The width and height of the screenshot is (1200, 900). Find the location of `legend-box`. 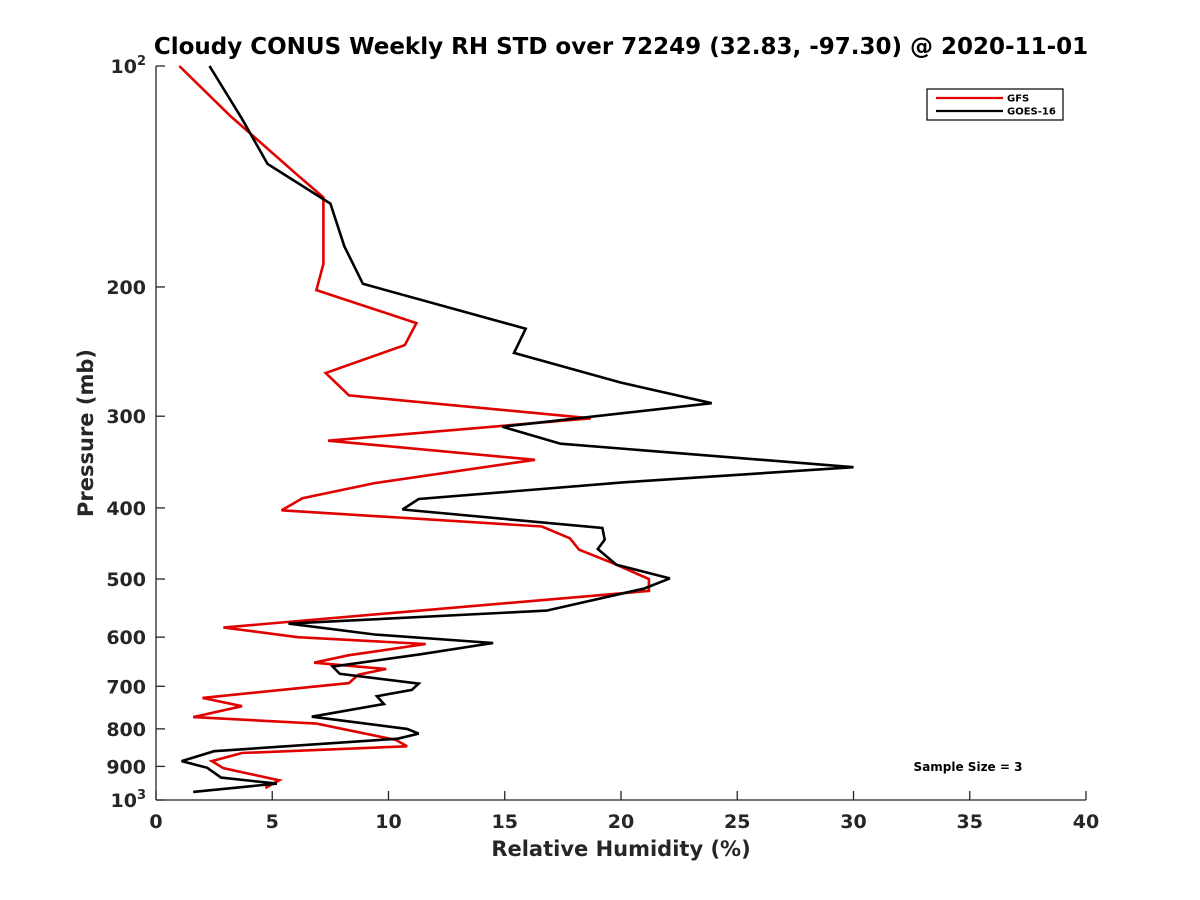

legend-box is located at coordinates (995, 104).